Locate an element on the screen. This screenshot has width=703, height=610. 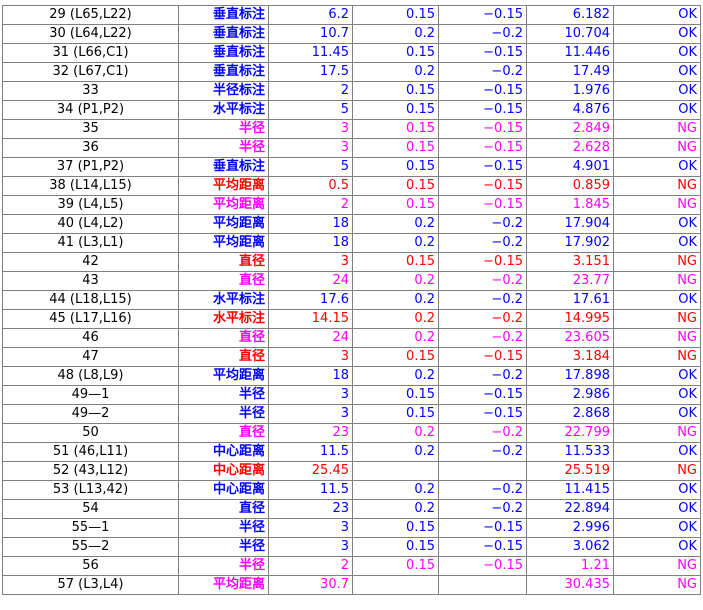
table-row: 29 (L65,L22) 垂直标注 6.2 0.15 −0.15 6.182 OK is located at coordinates (351, 15).